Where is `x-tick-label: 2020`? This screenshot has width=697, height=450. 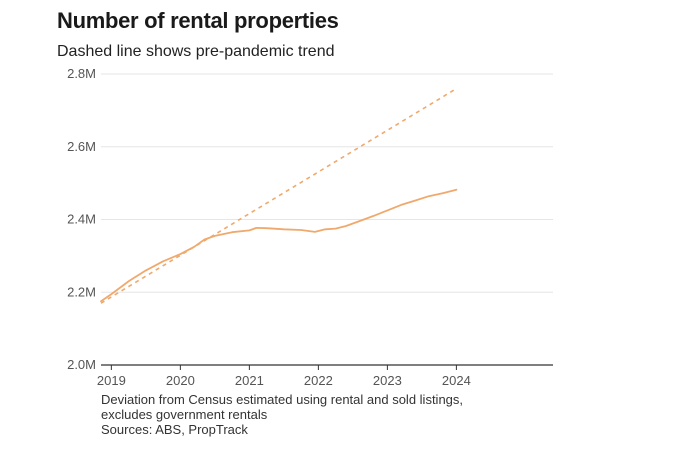 x-tick-label: 2020 is located at coordinates (180, 380).